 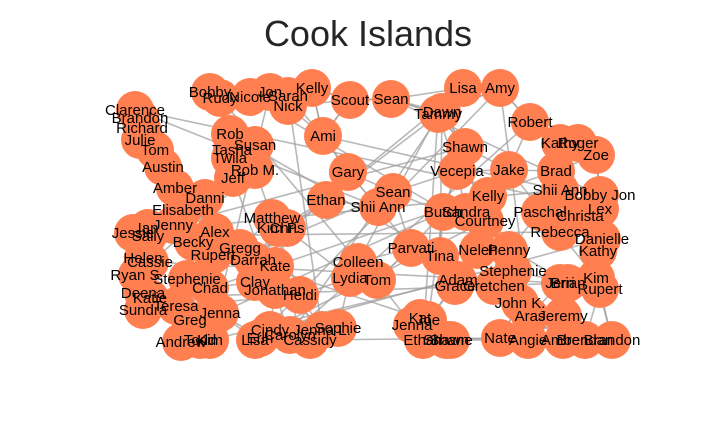 I want to click on node-label: Ami, so click(x=323, y=136).